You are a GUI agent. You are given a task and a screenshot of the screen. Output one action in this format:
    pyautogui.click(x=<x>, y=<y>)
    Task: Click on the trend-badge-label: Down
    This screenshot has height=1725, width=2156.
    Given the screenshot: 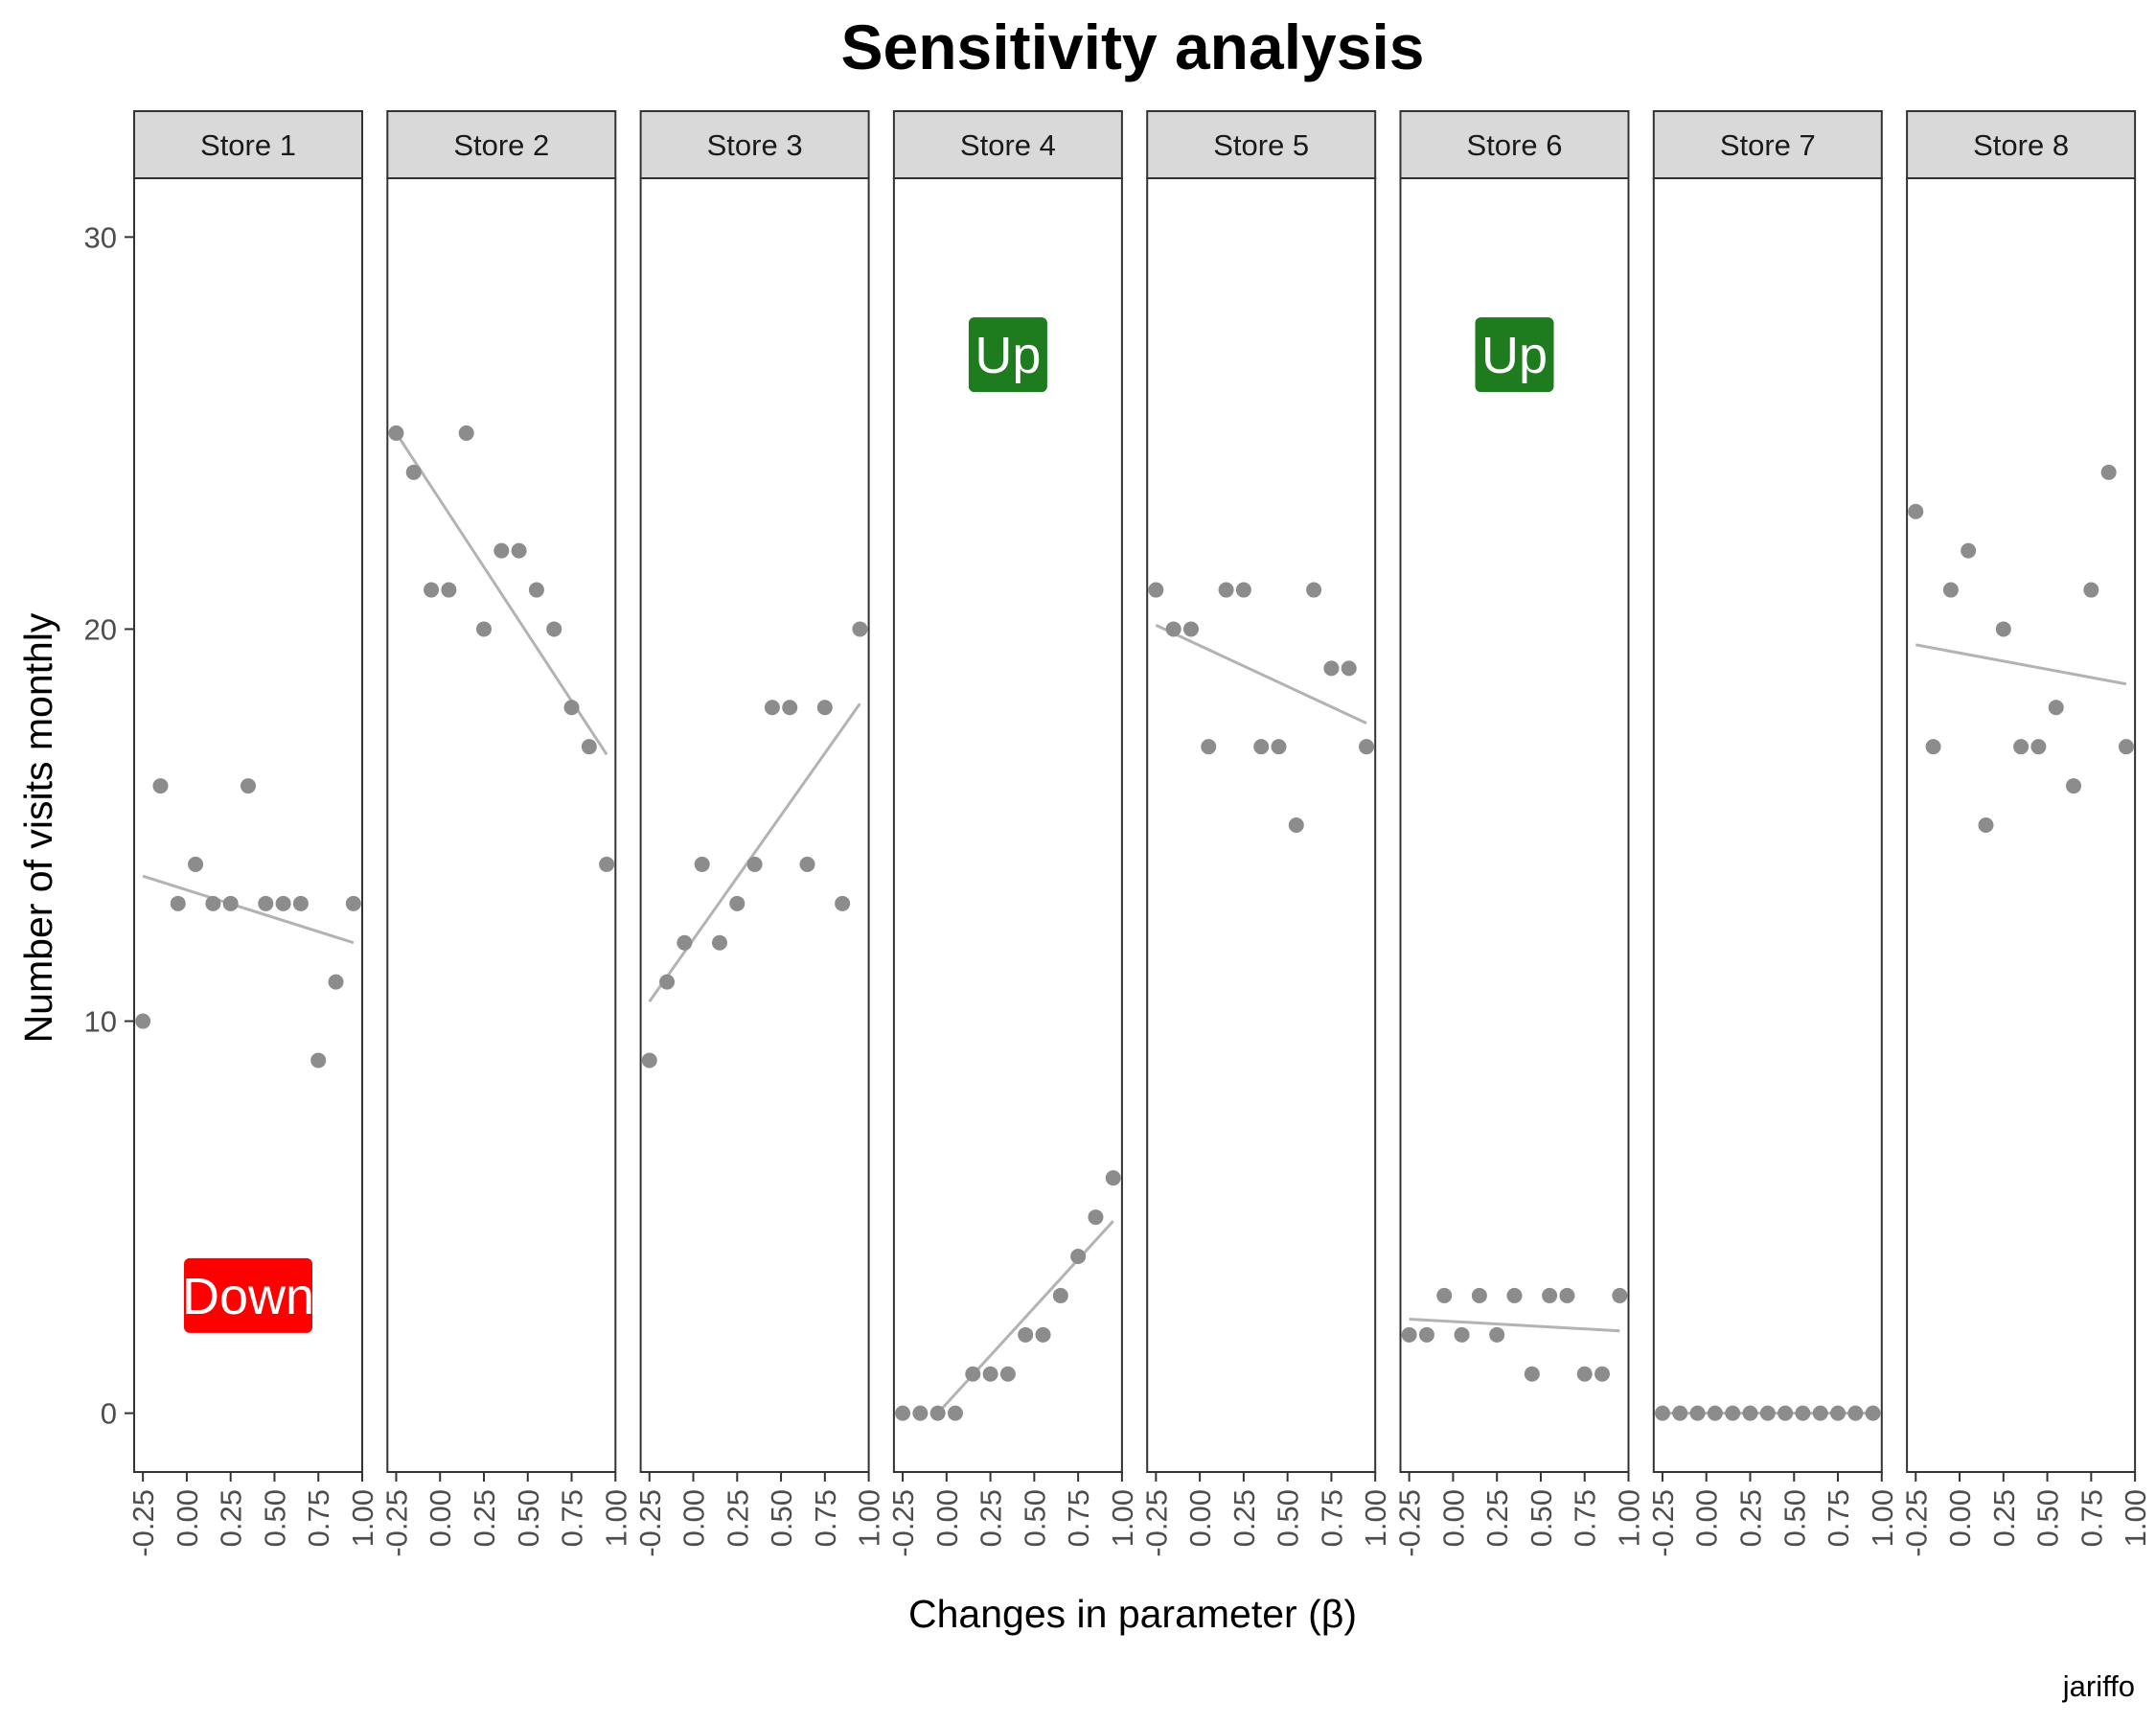 What is the action you would take?
    pyautogui.click(x=248, y=1296)
    